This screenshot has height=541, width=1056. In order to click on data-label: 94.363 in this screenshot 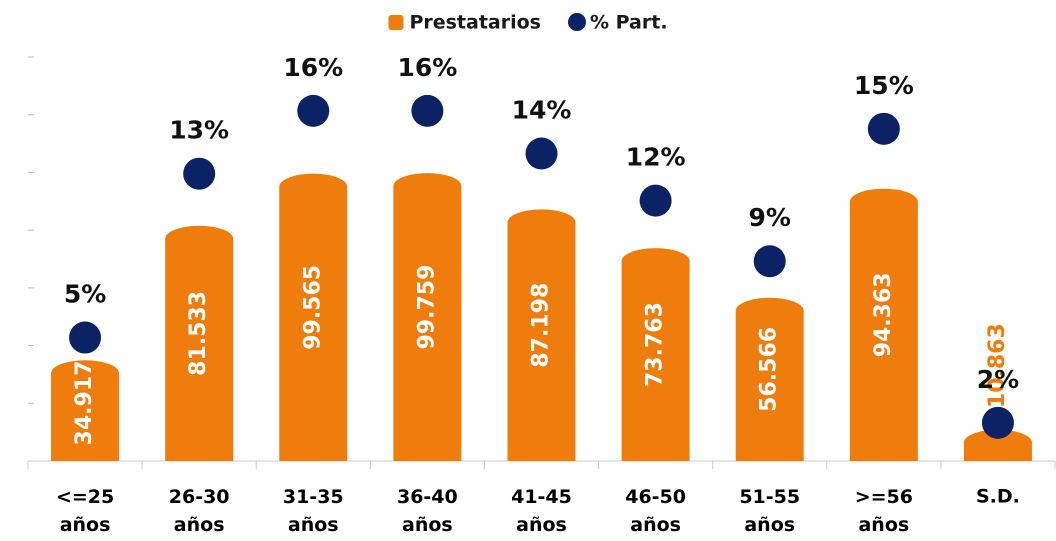, I will do `click(883, 314)`.